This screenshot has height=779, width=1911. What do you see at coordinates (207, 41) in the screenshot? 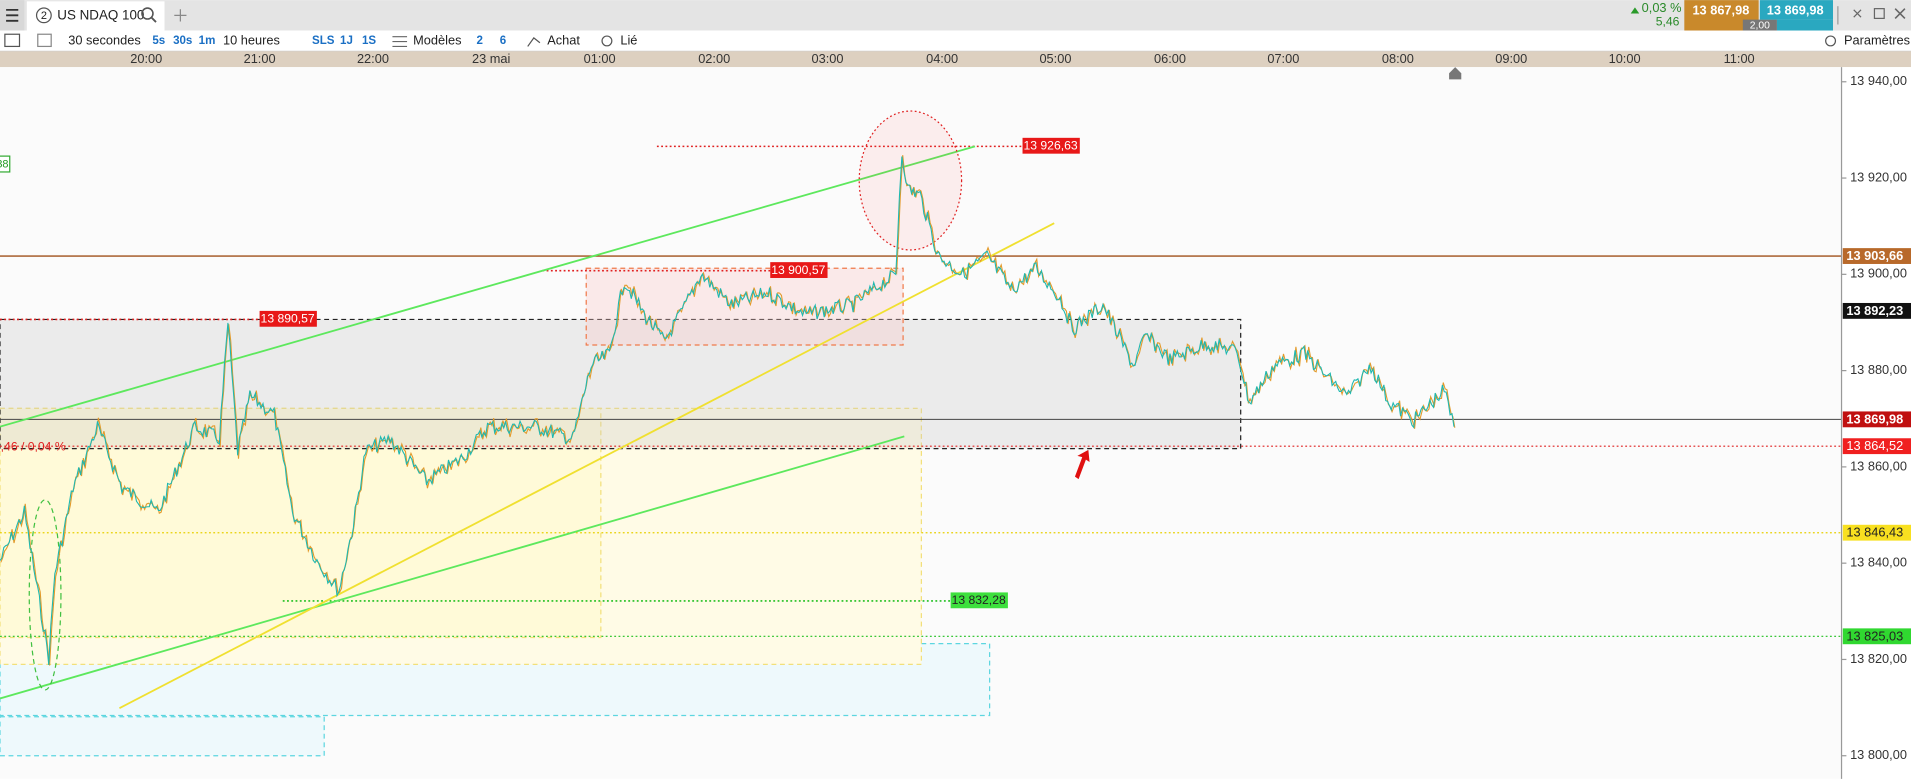
I see `quick-interval: 1m` at bounding box center [207, 41].